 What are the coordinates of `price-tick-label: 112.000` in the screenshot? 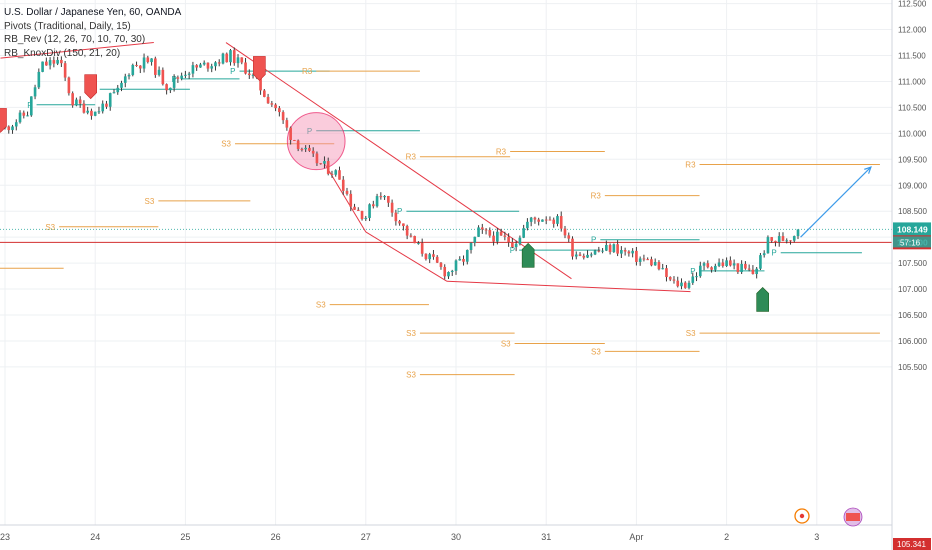 It's located at (912, 30).